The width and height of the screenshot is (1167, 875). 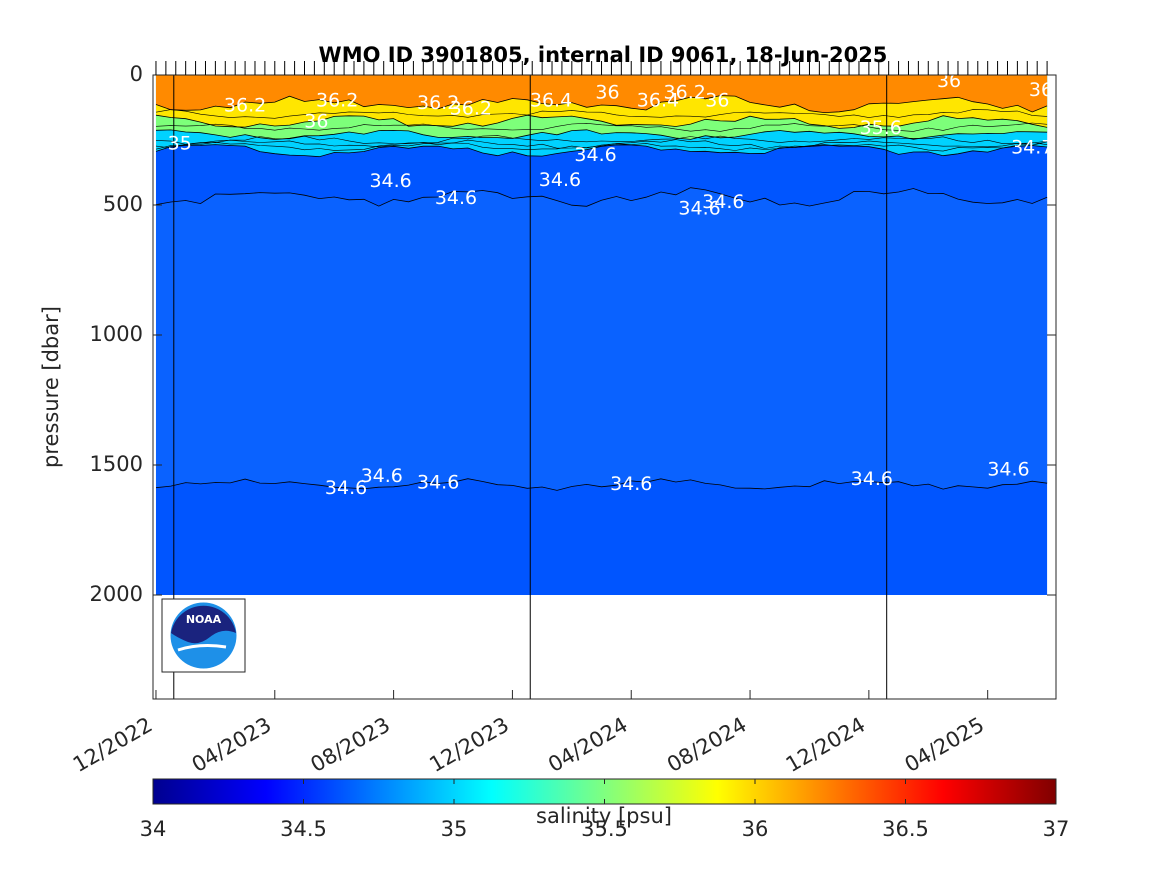 I want to click on layer-salinity-maximum, so click(x=601, y=94).